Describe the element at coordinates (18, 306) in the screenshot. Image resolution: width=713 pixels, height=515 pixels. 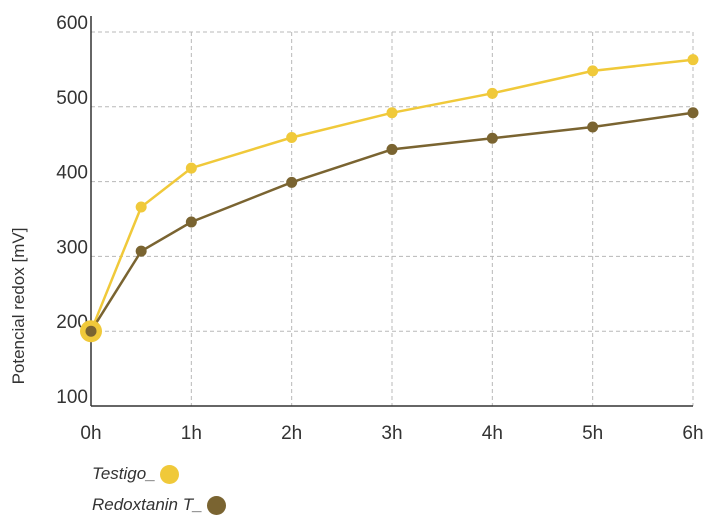
I see `y-axis-label: Potencial redox [mV]` at that location.